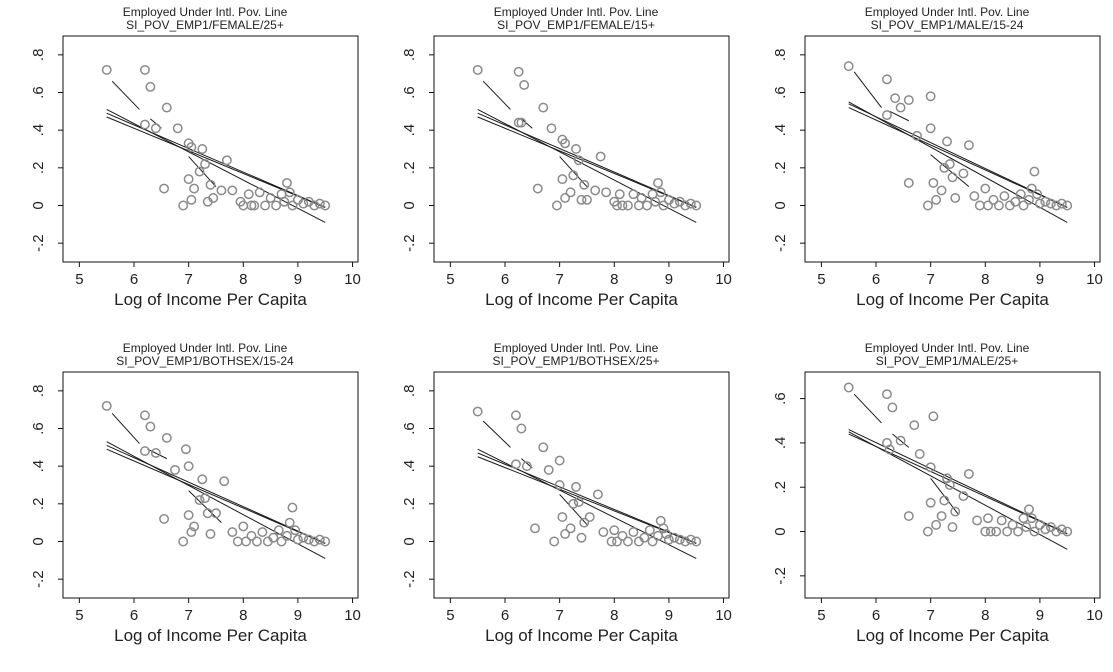  I want to click on x-tick-label: 6, so click(876, 279).